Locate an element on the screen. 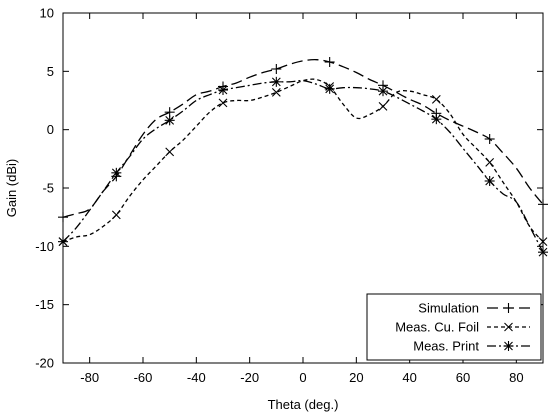 Image resolution: width=550 pixels, height=419 pixels. legend-item: Meas. Print is located at coordinates (471, 346).